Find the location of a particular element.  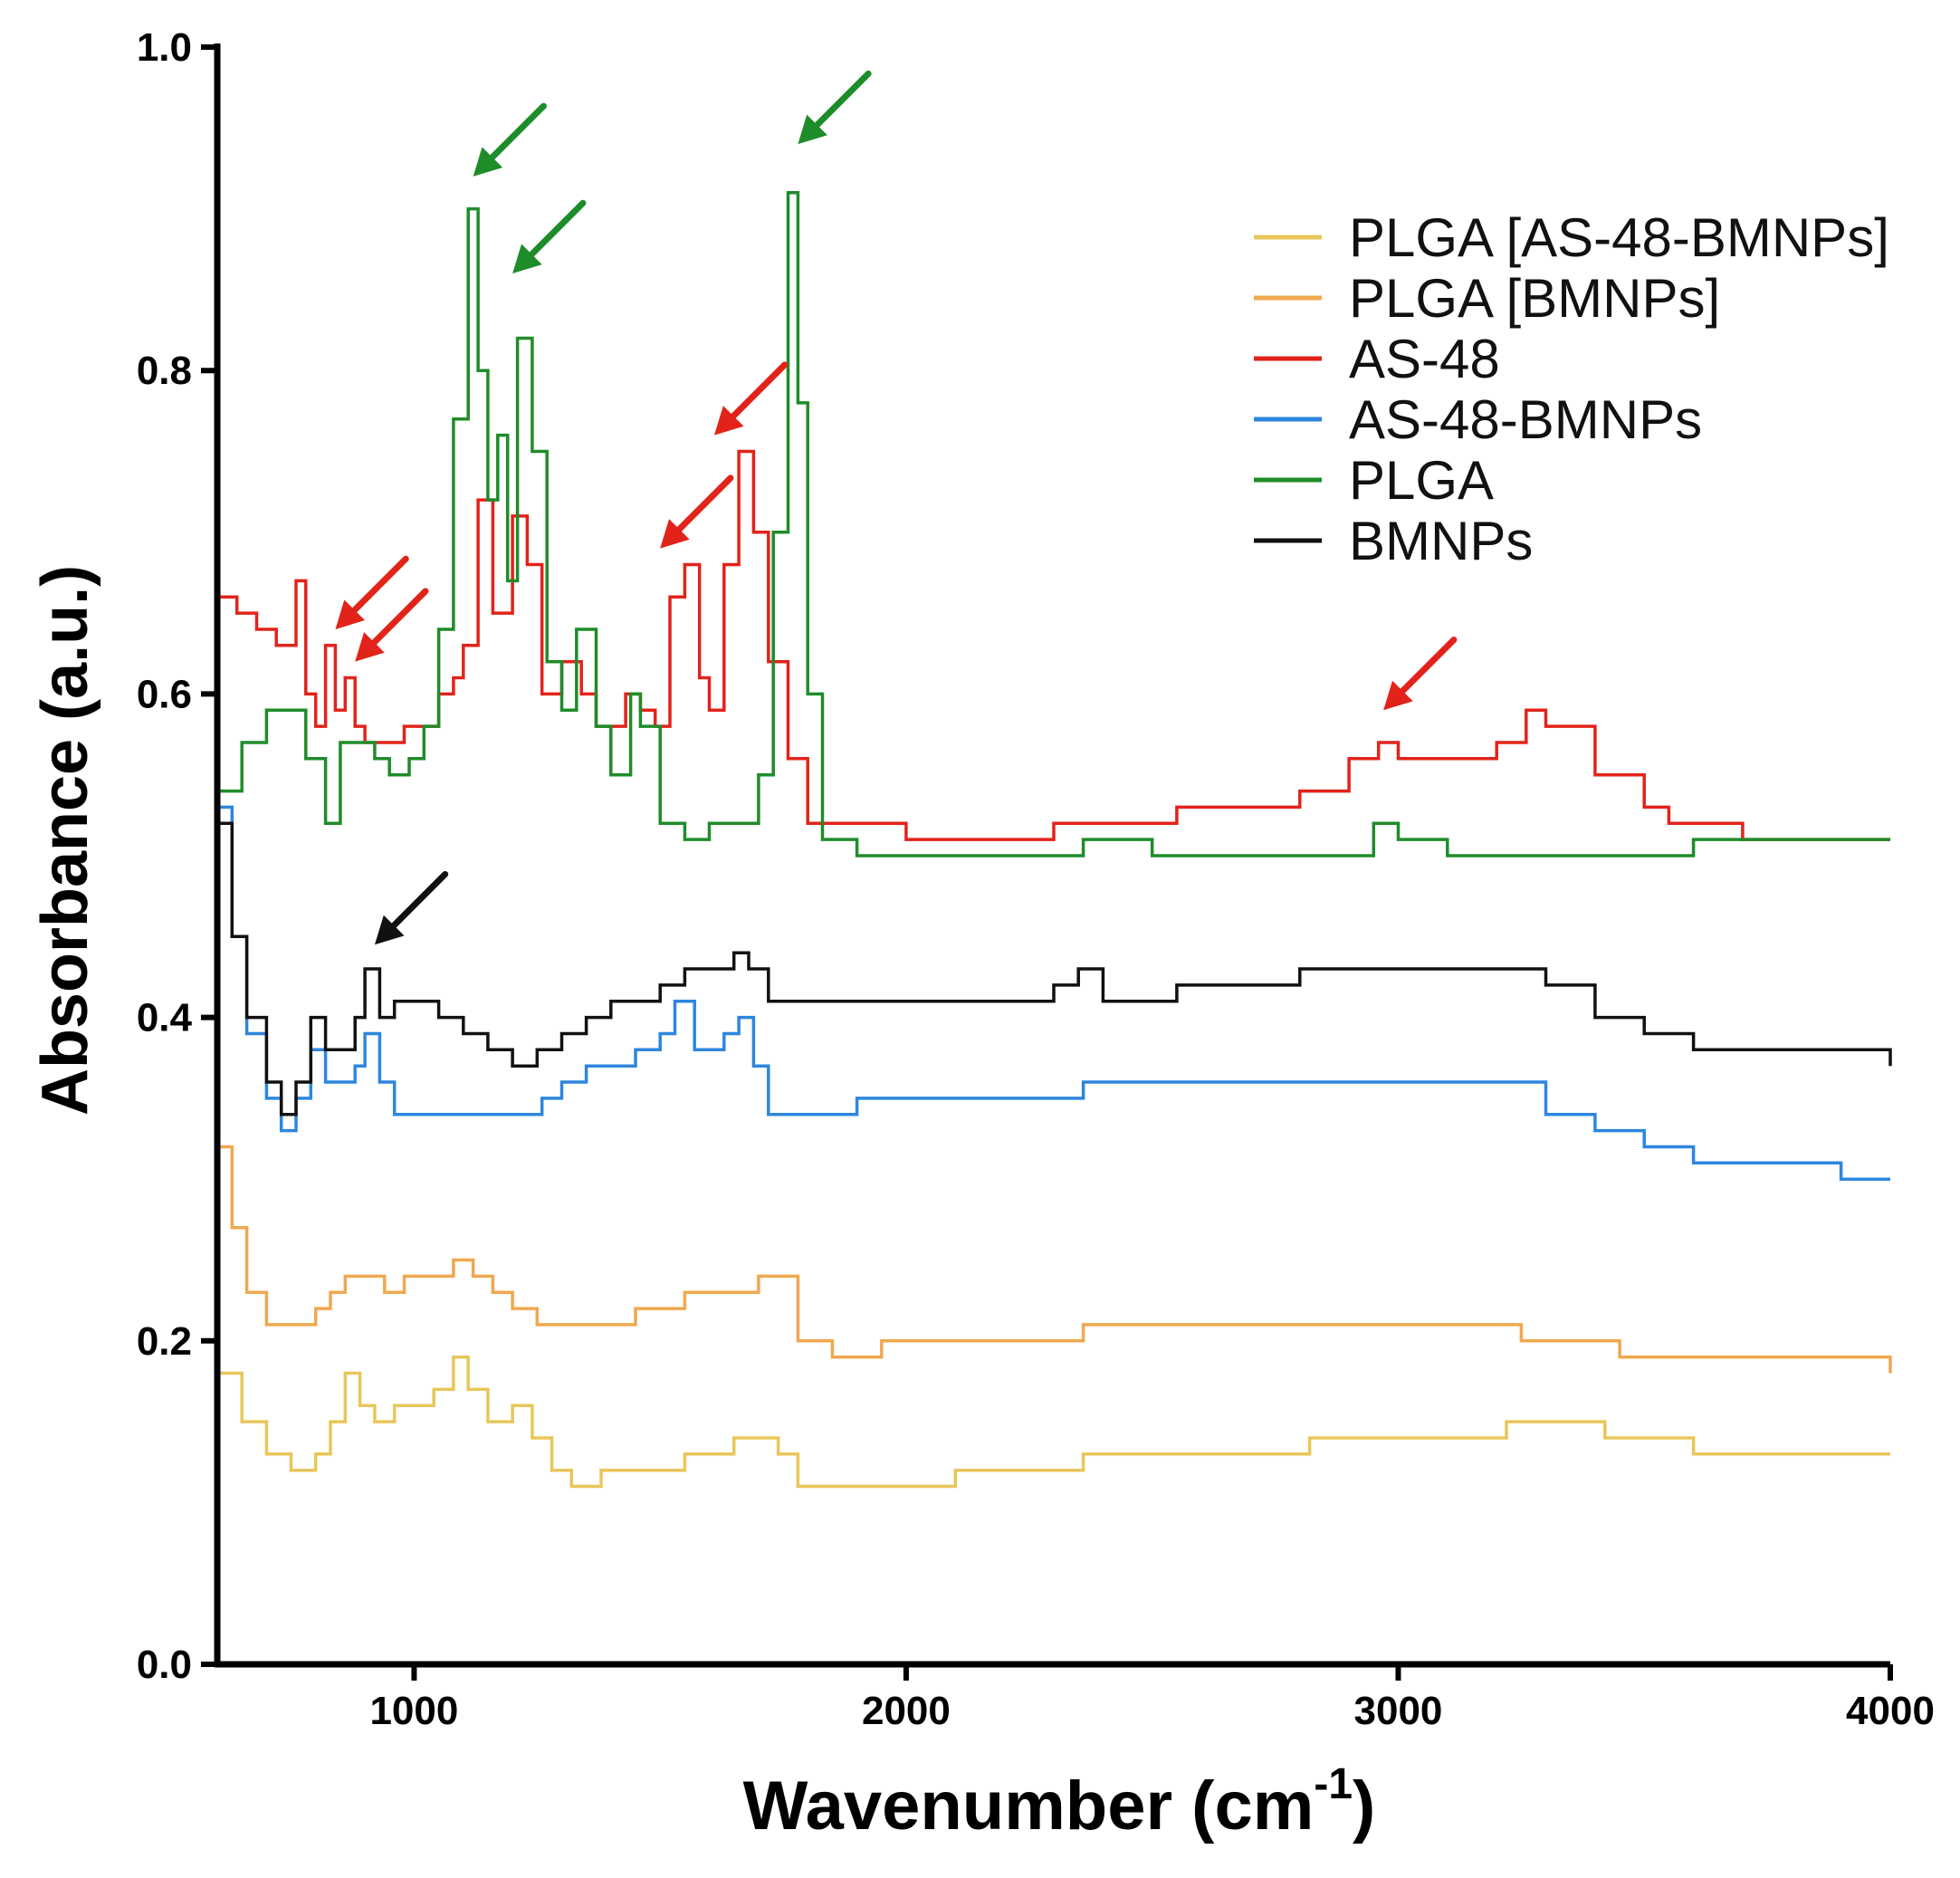

legend-item-as-48: AS-48 is located at coordinates (1377, 359).